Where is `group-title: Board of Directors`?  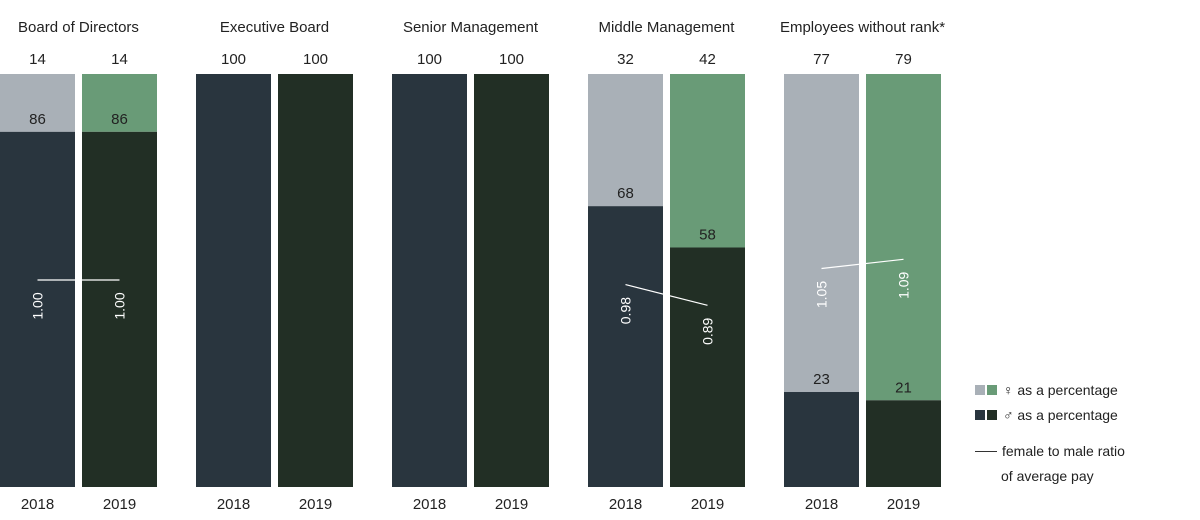
group-title: Board of Directors is located at coordinates (78, 27).